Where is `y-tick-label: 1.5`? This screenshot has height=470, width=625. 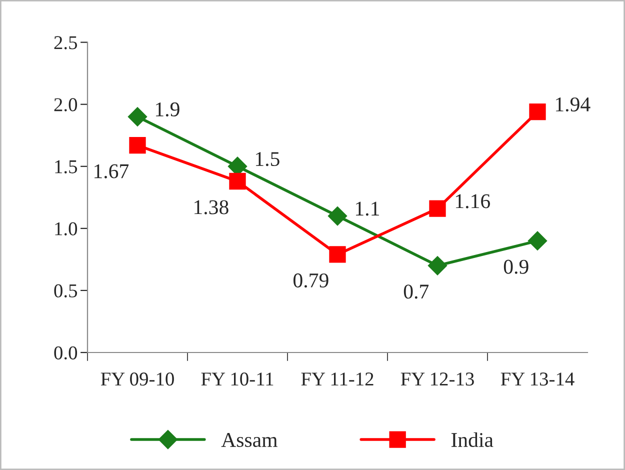
y-tick-label: 1.5 is located at coordinates (66, 167).